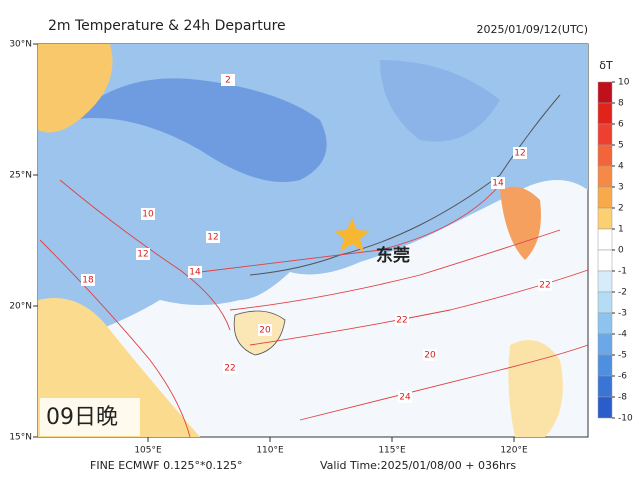 The width and height of the screenshot is (640, 480). I want to click on panel-label-box, so click(90, 417).